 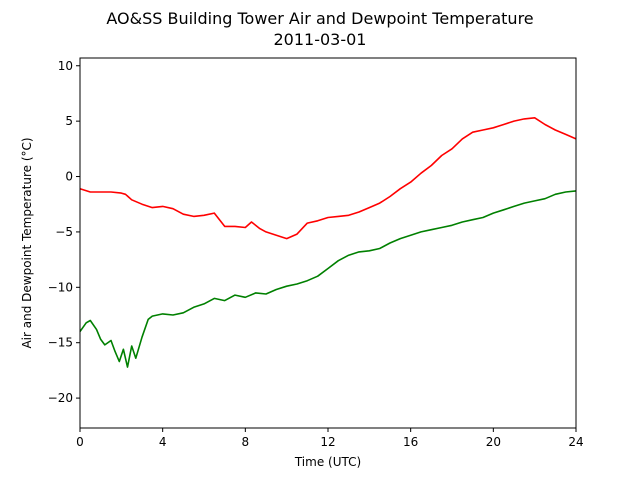 What do you see at coordinates (80, 442) in the screenshot?
I see `x-tick-label: 0` at bounding box center [80, 442].